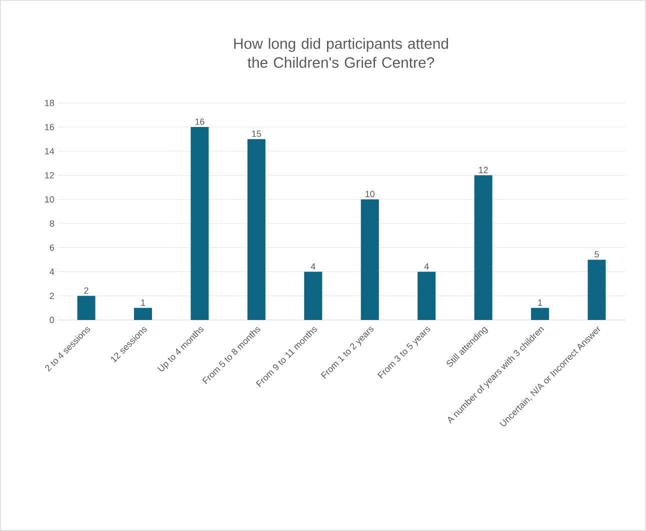 The height and width of the screenshot is (531, 646). I want to click on data-label: 2, so click(86, 290).